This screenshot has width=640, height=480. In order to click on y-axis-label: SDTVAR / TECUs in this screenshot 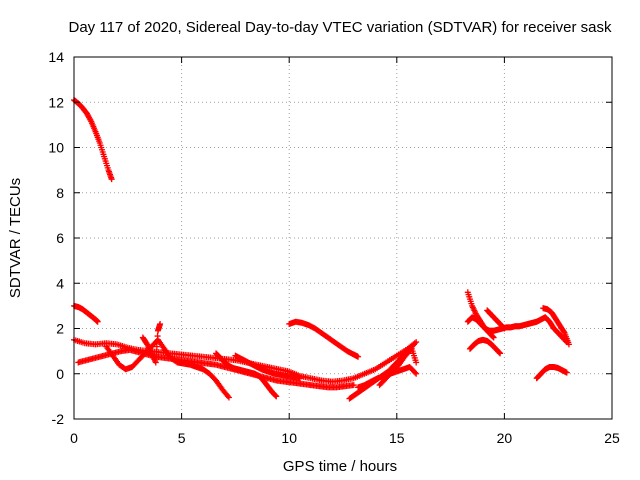, I will do `click(15, 238)`.